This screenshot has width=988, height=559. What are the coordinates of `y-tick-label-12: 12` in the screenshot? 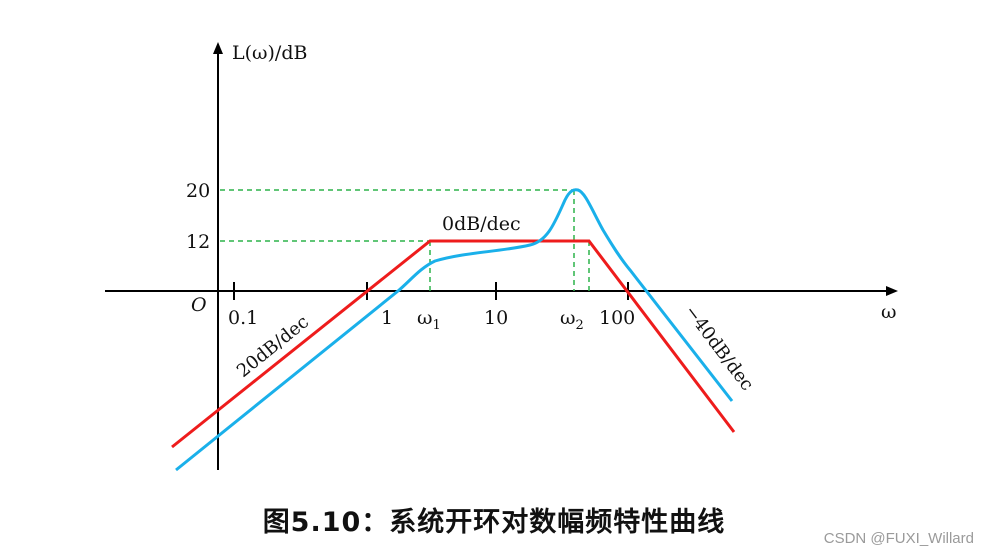 It's located at (198, 242).